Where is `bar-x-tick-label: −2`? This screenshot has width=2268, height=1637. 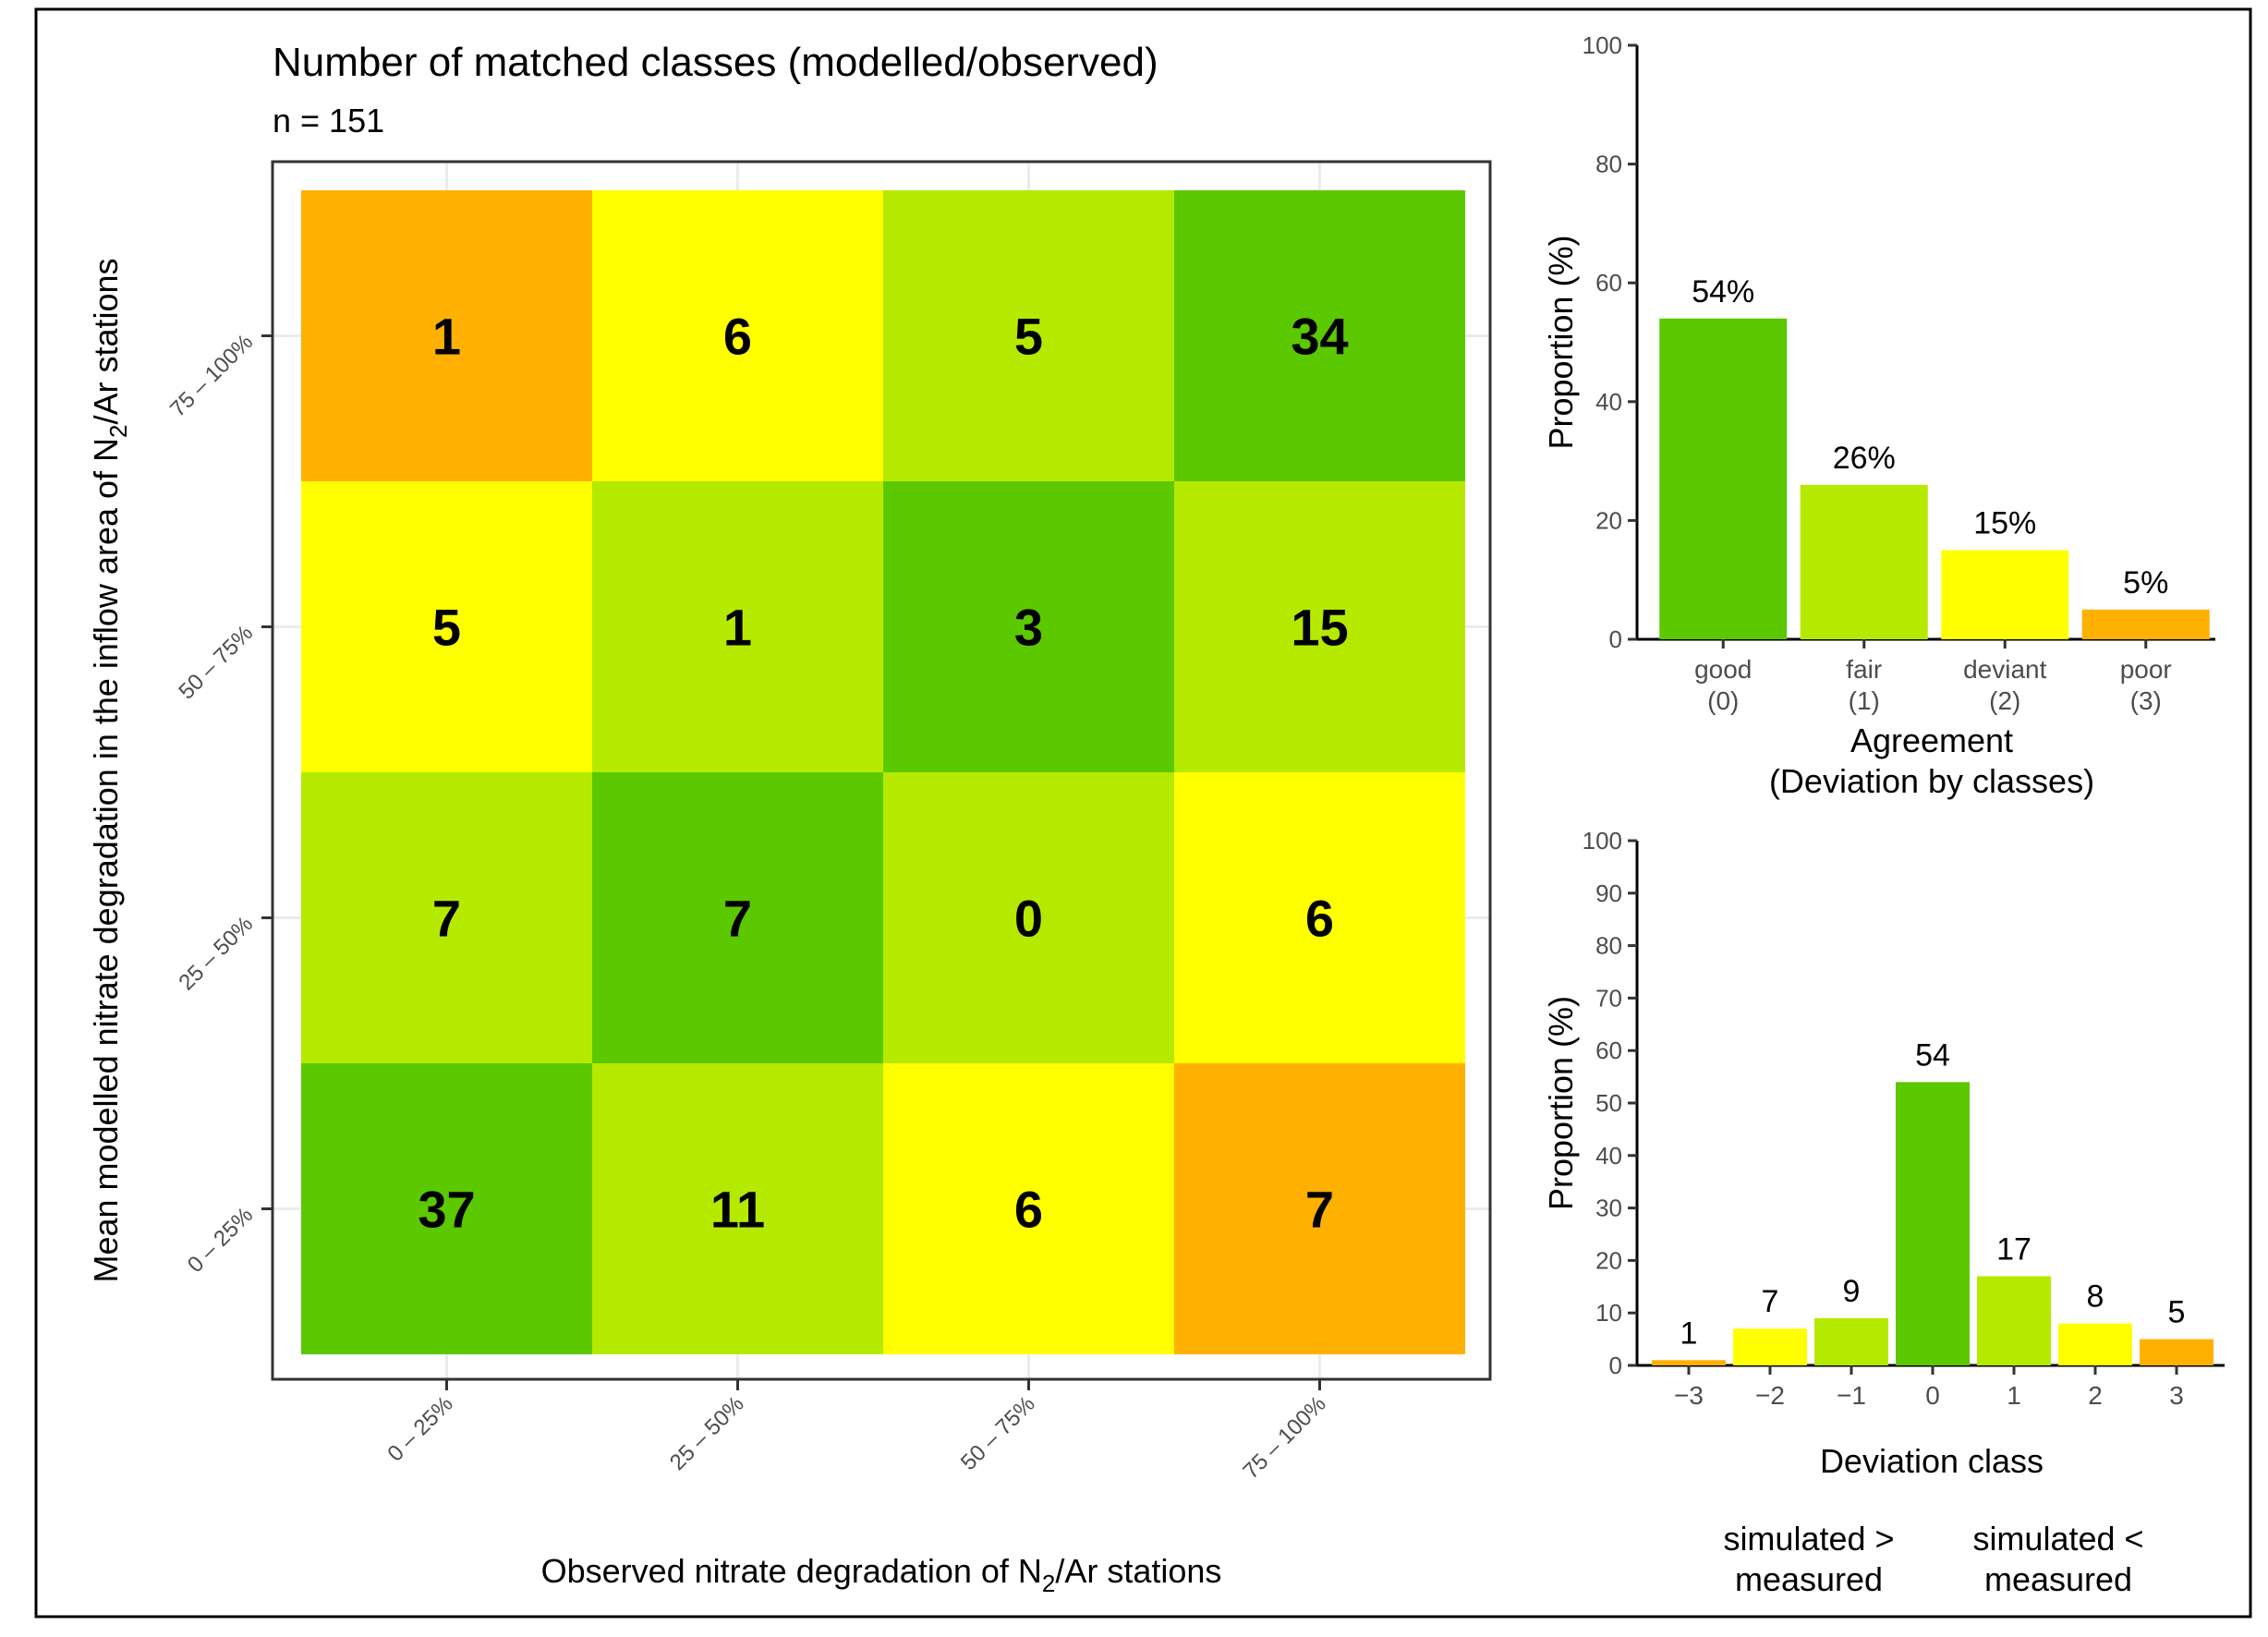 bar-x-tick-label: −2 is located at coordinates (1770, 1395).